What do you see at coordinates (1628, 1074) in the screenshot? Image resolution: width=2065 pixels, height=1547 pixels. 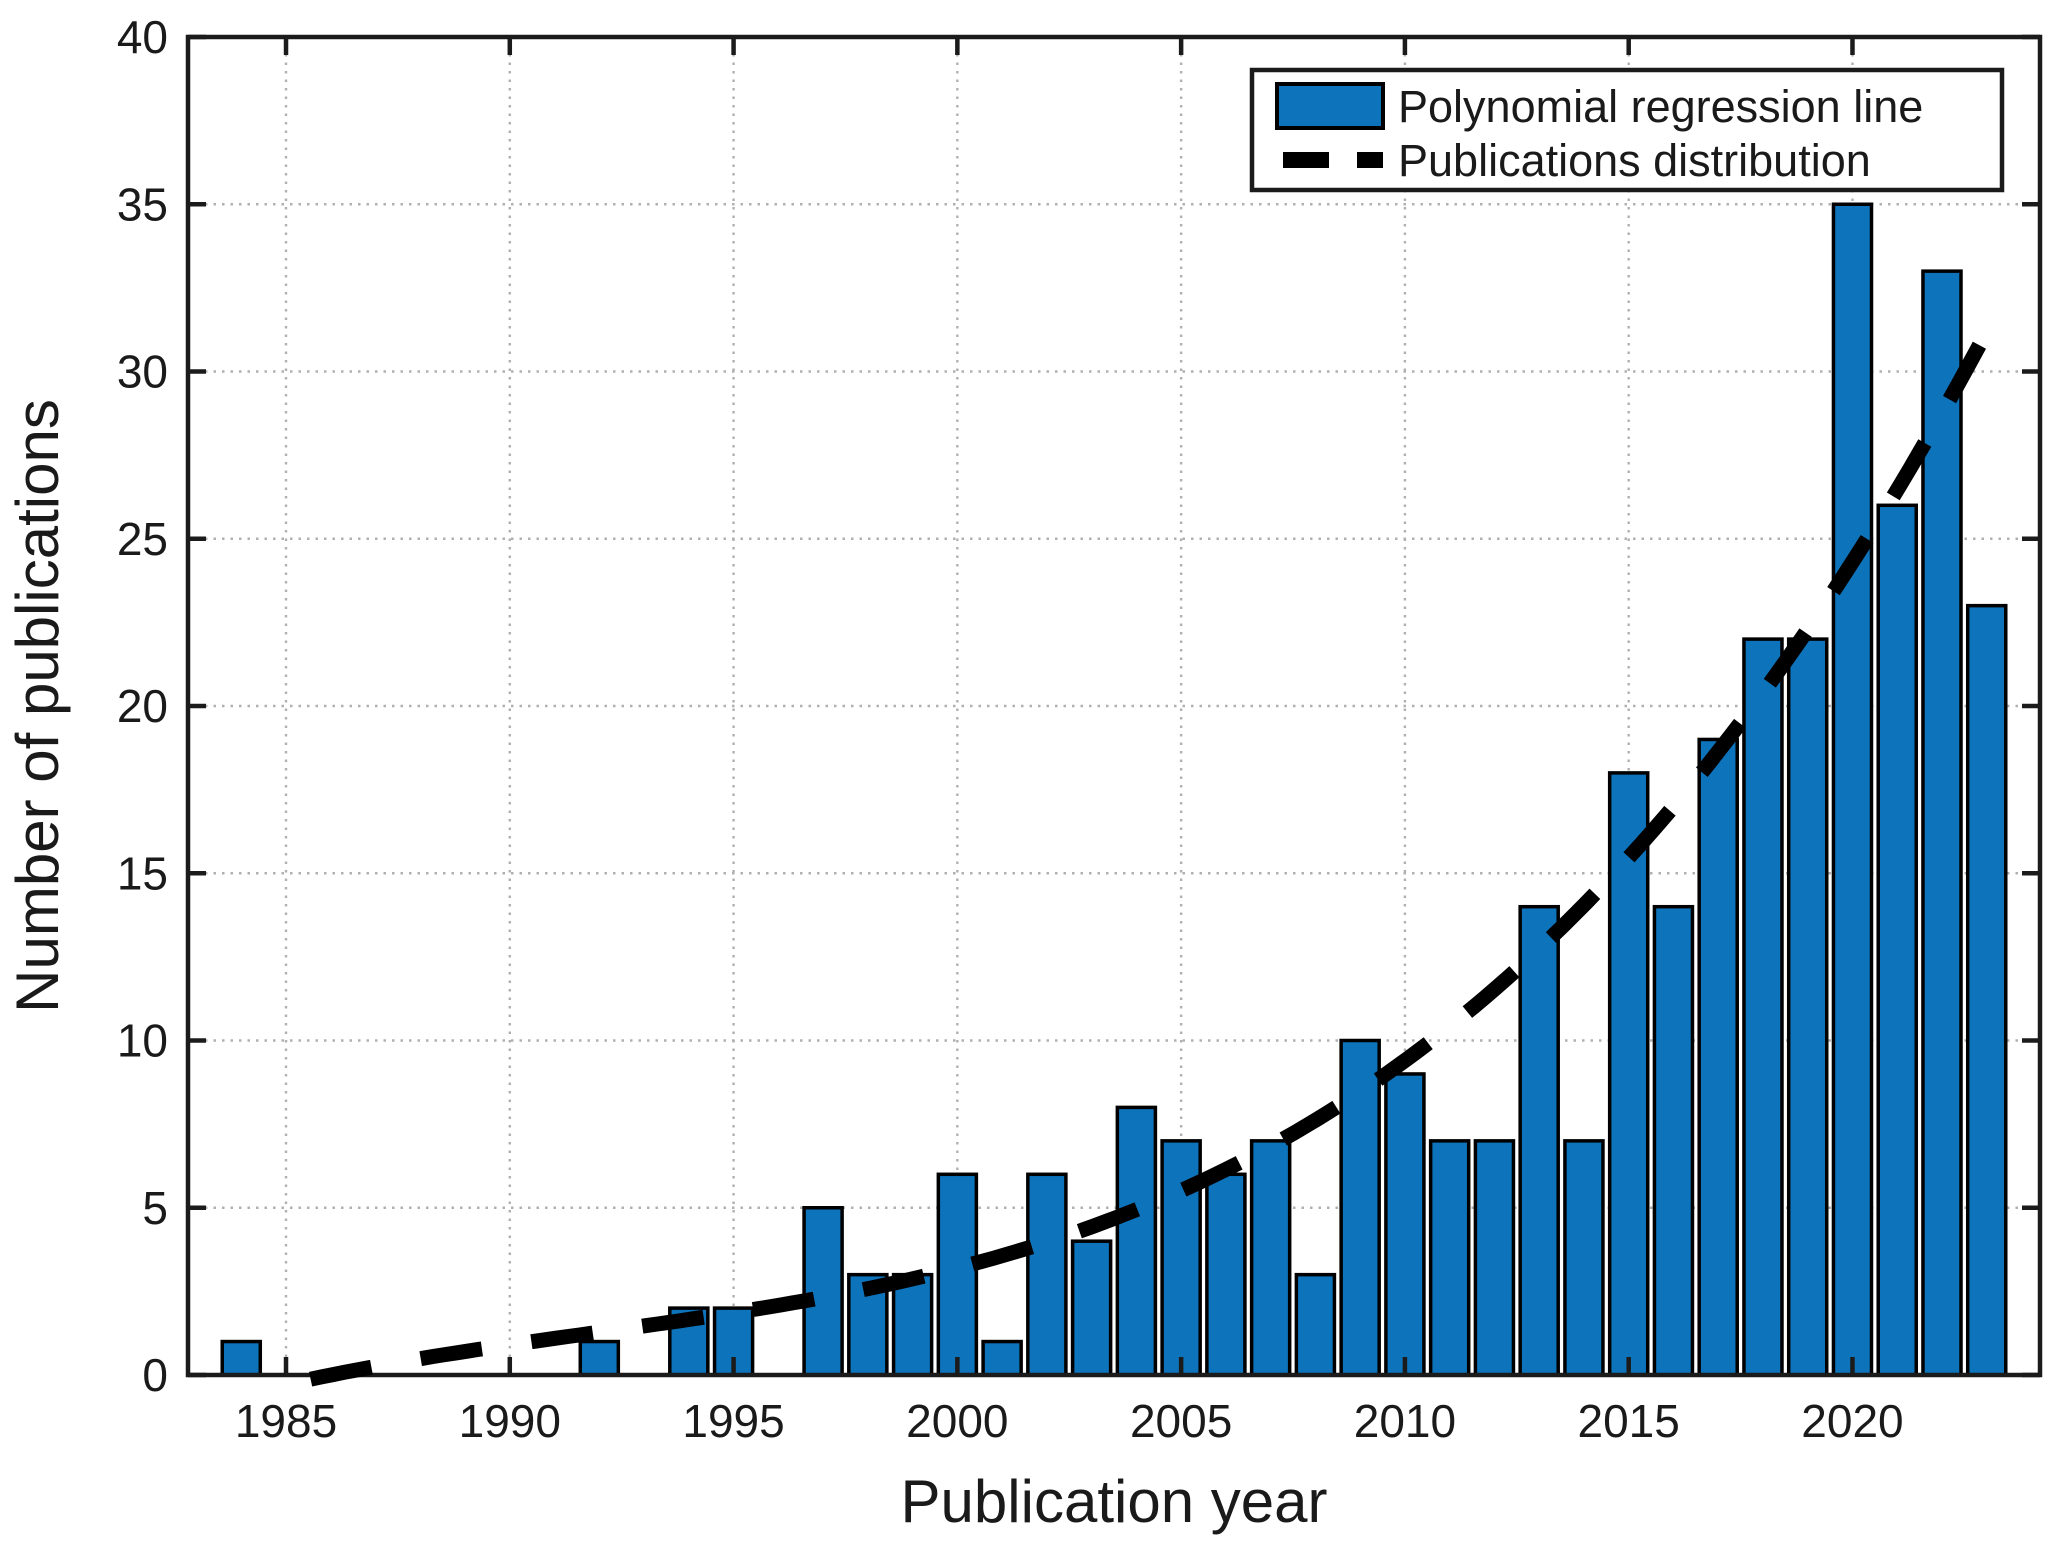 I see `bar-2015` at bounding box center [1628, 1074].